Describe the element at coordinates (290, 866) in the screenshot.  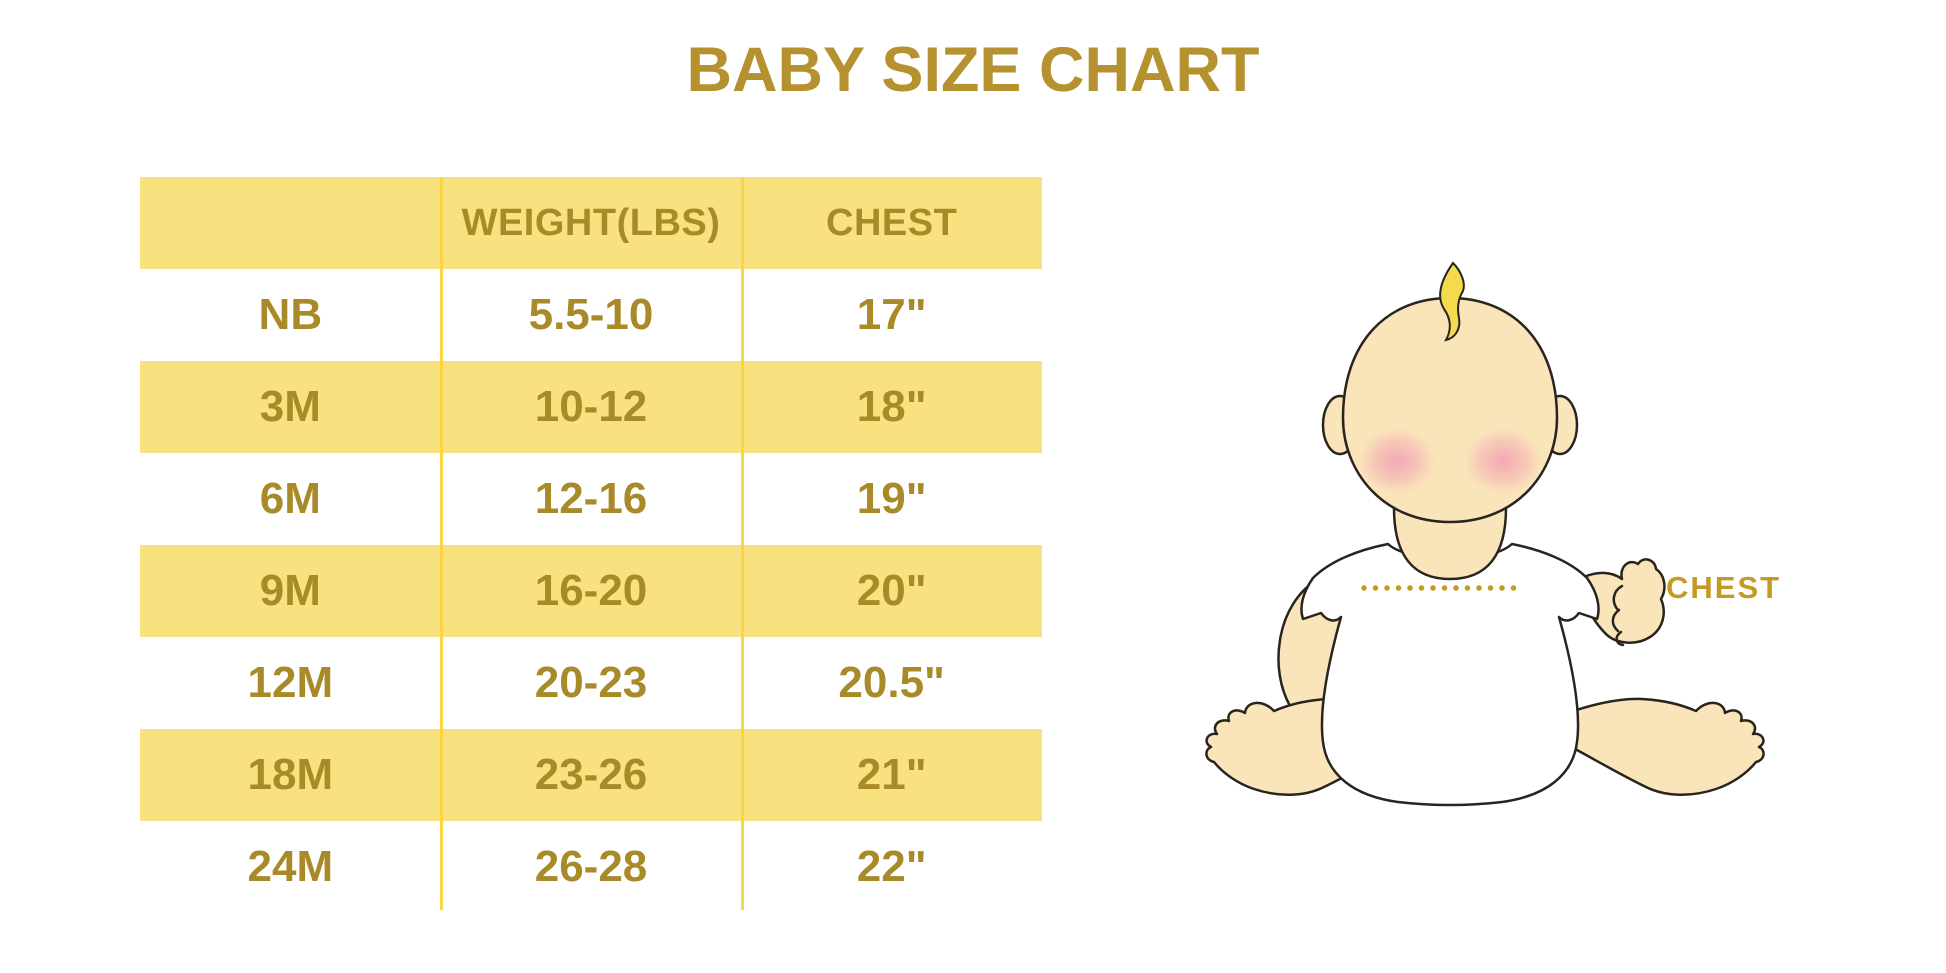
I see `size-cell: 24M` at that location.